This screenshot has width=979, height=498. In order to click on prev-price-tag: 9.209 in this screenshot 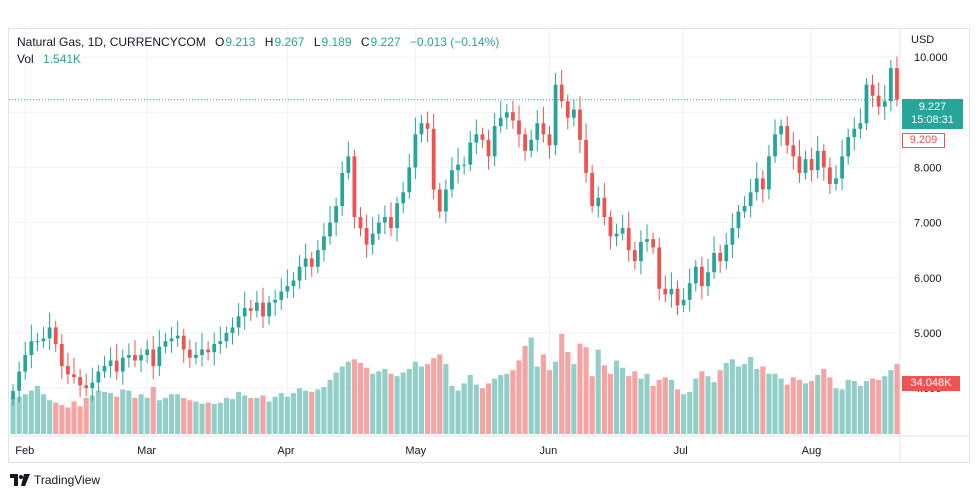, I will do `click(923, 140)`.